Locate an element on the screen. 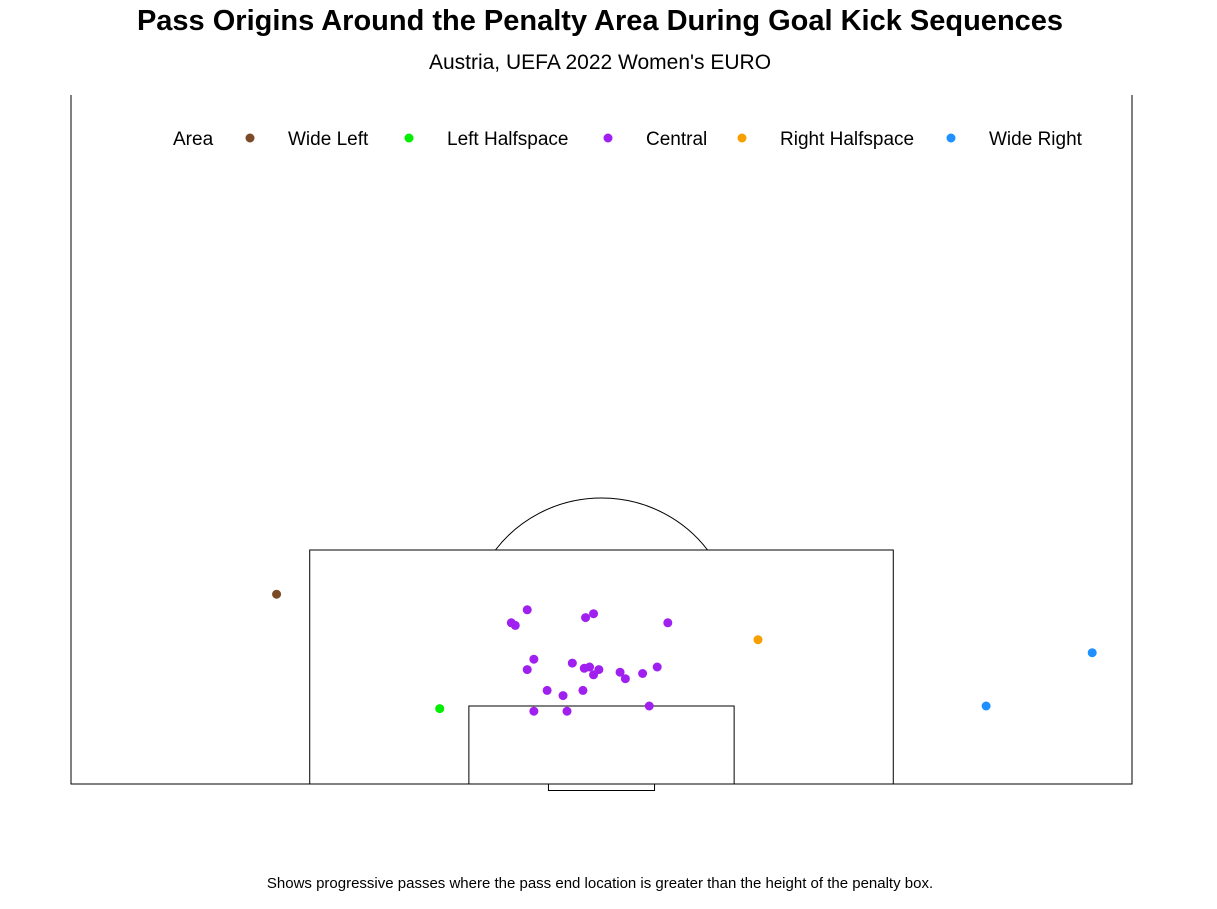  legend-label-wide-left: Wide Left is located at coordinates (328, 139).